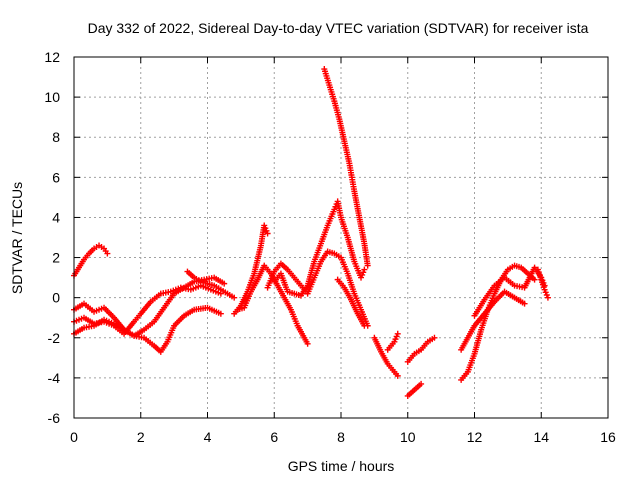 This screenshot has height=480, width=640. What do you see at coordinates (74, 437) in the screenshot?
I see `x-tick-label: 0` at bounding box center [74, 437].